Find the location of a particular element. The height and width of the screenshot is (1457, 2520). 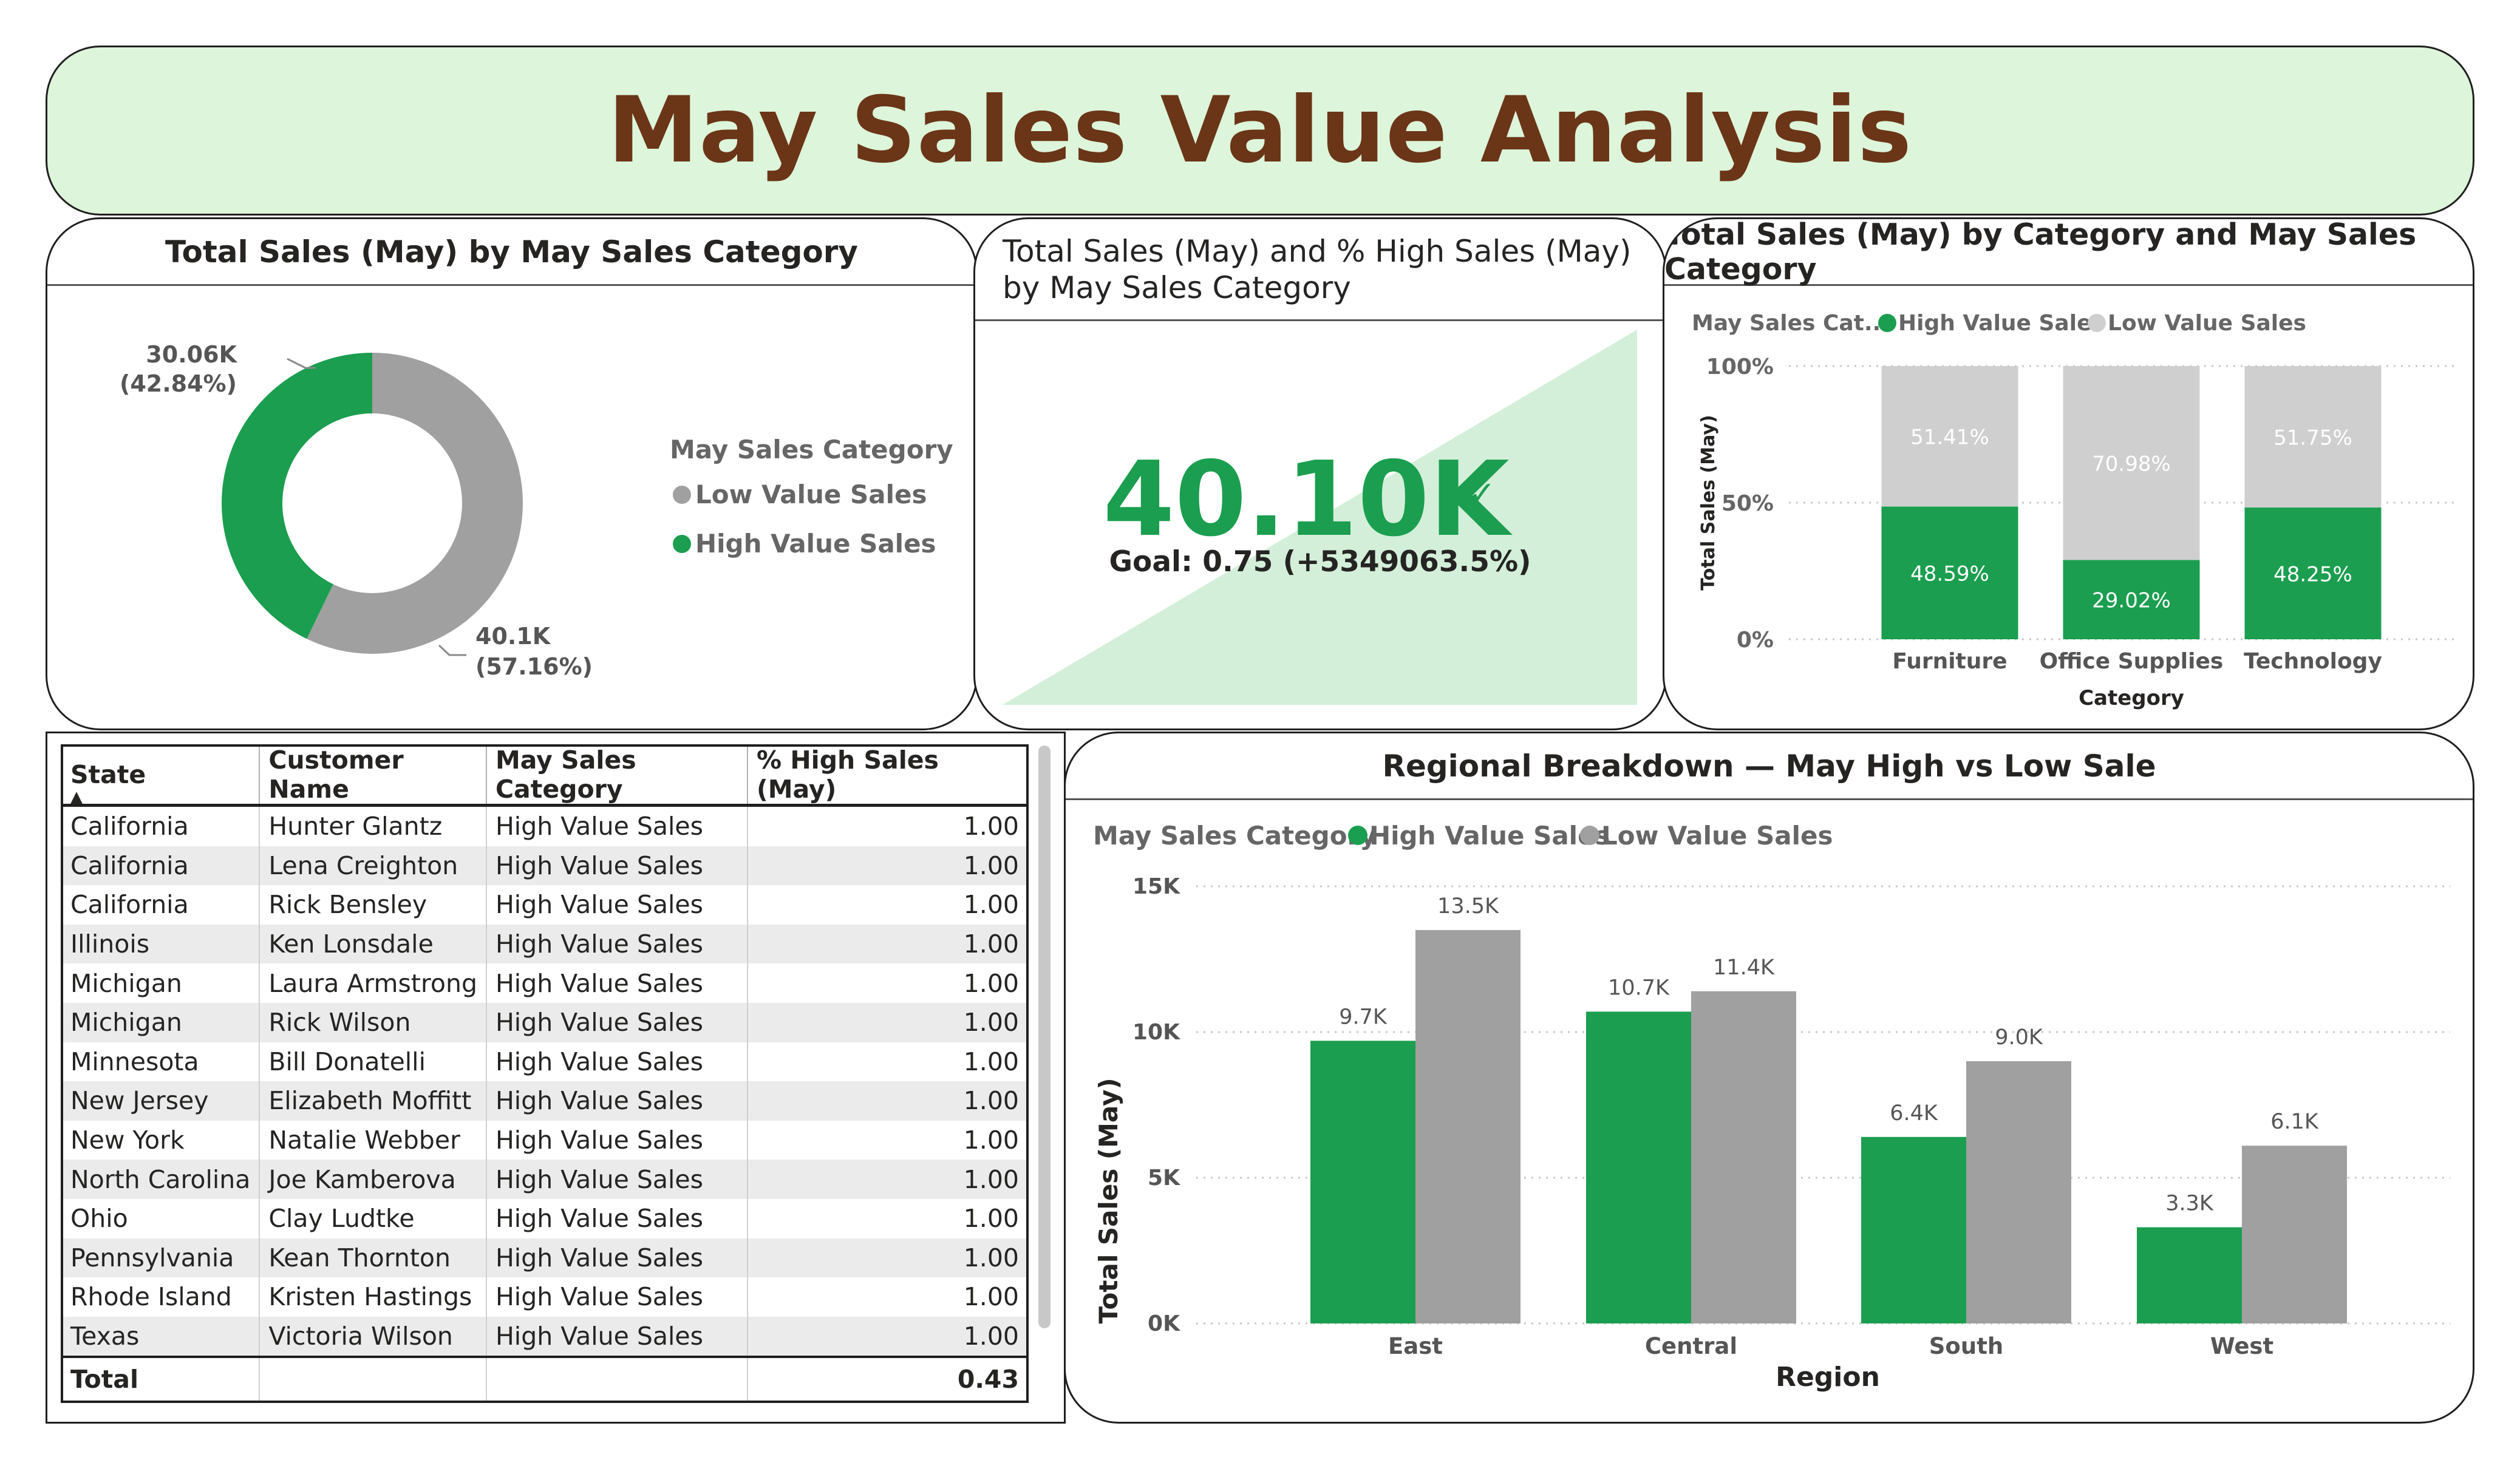

regional-x-tick-label: East is located at coordinates (1415, 1346).